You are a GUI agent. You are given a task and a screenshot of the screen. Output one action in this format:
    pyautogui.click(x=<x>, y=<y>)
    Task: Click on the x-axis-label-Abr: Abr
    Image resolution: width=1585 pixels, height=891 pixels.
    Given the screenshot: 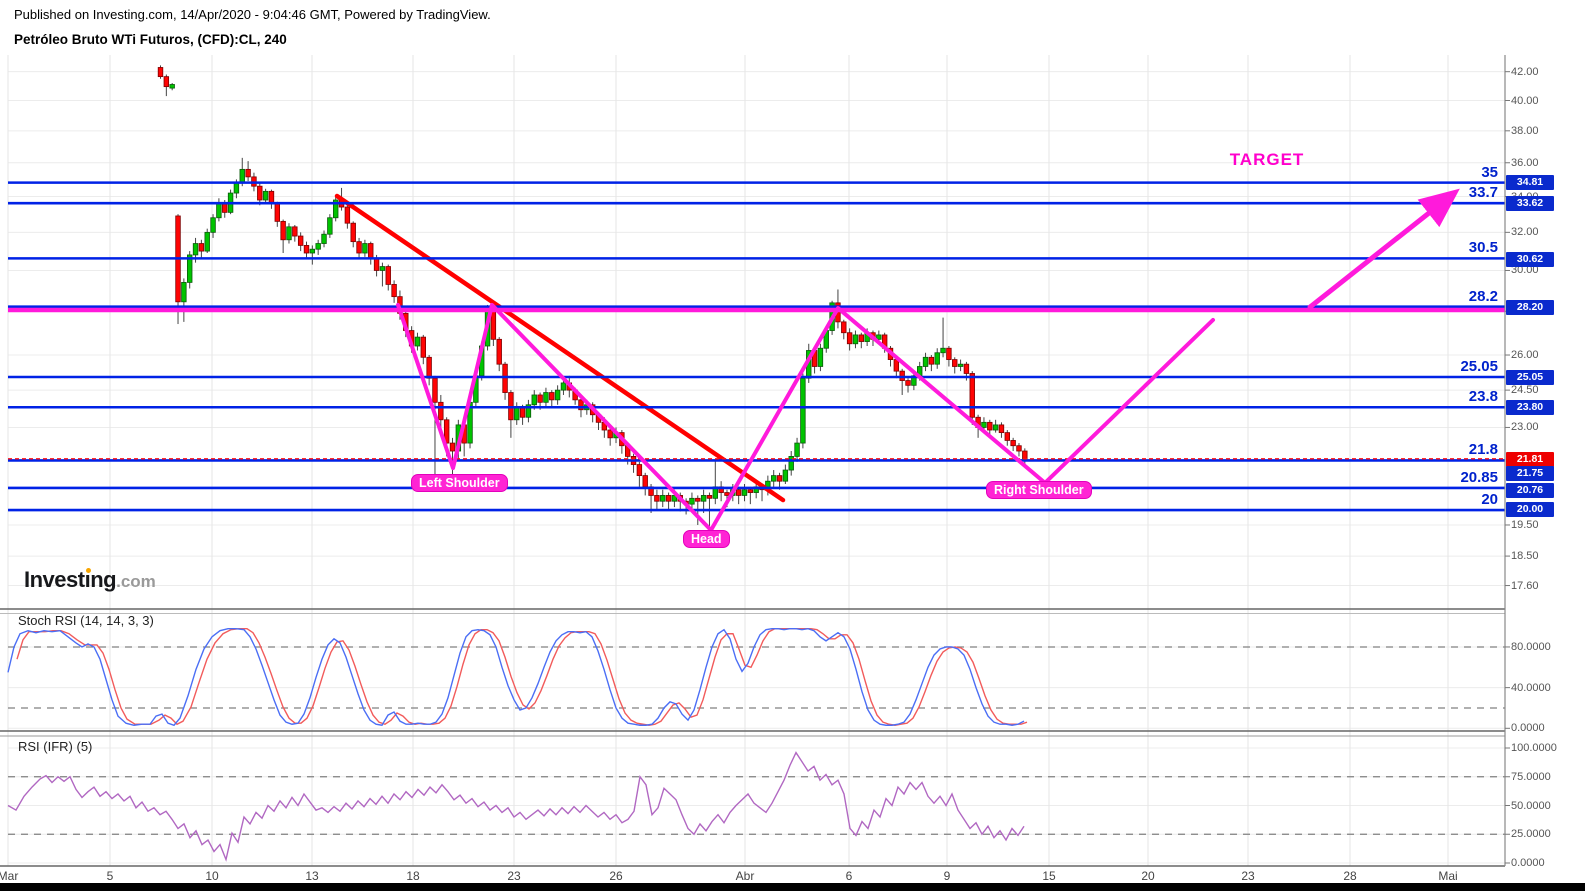 What is the action you would take?
    pyautogui.click(x=745, y=876)
    